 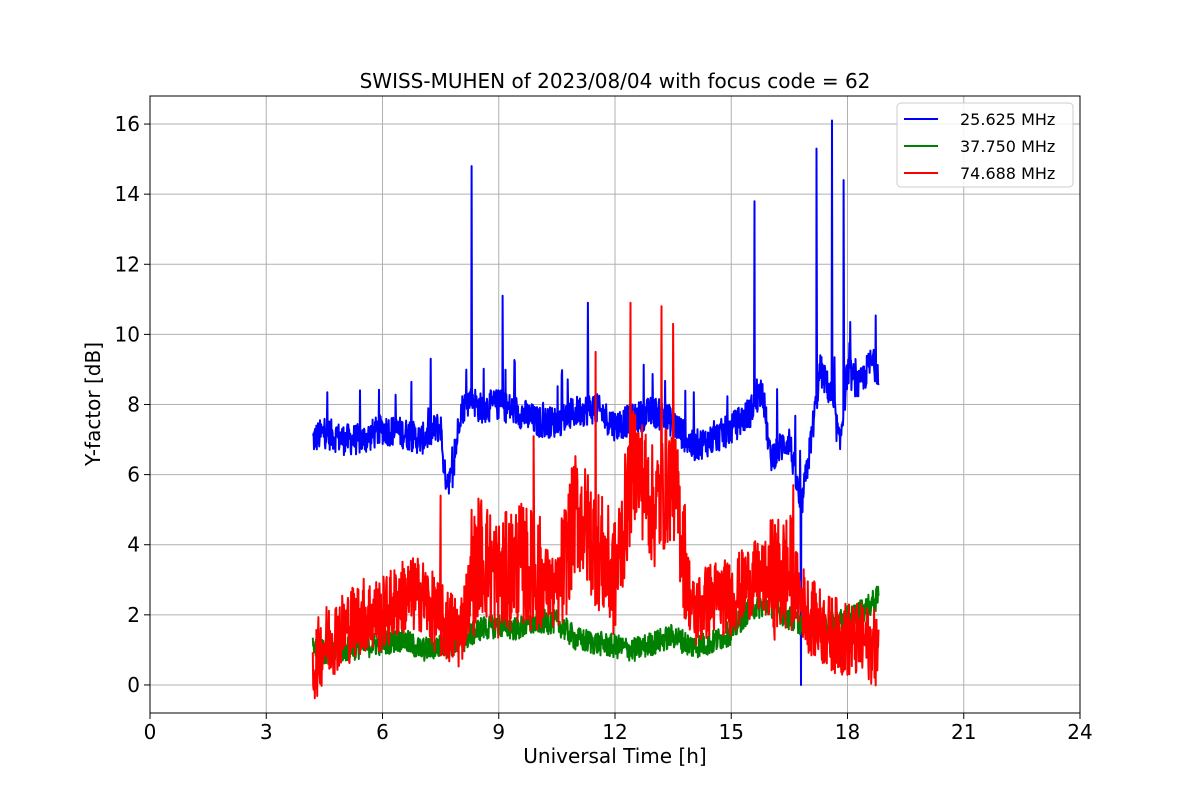 What do you see at coordinates (150, 732) in the screenshot?
I see `x-tick-label: 0` at bounding box center [150, 732].